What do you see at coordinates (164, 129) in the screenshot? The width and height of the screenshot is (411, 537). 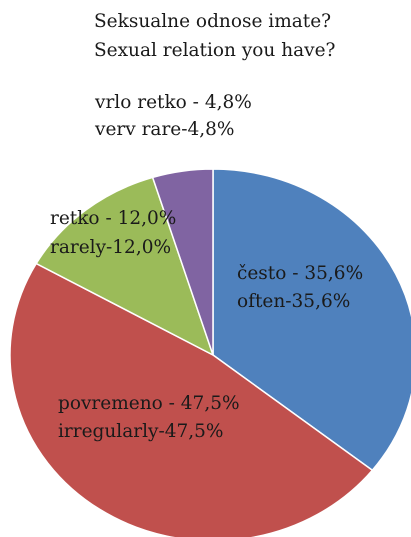 I see `label-very-rarely-en: verv rare-4,8%` at bounding box center [164, 129].